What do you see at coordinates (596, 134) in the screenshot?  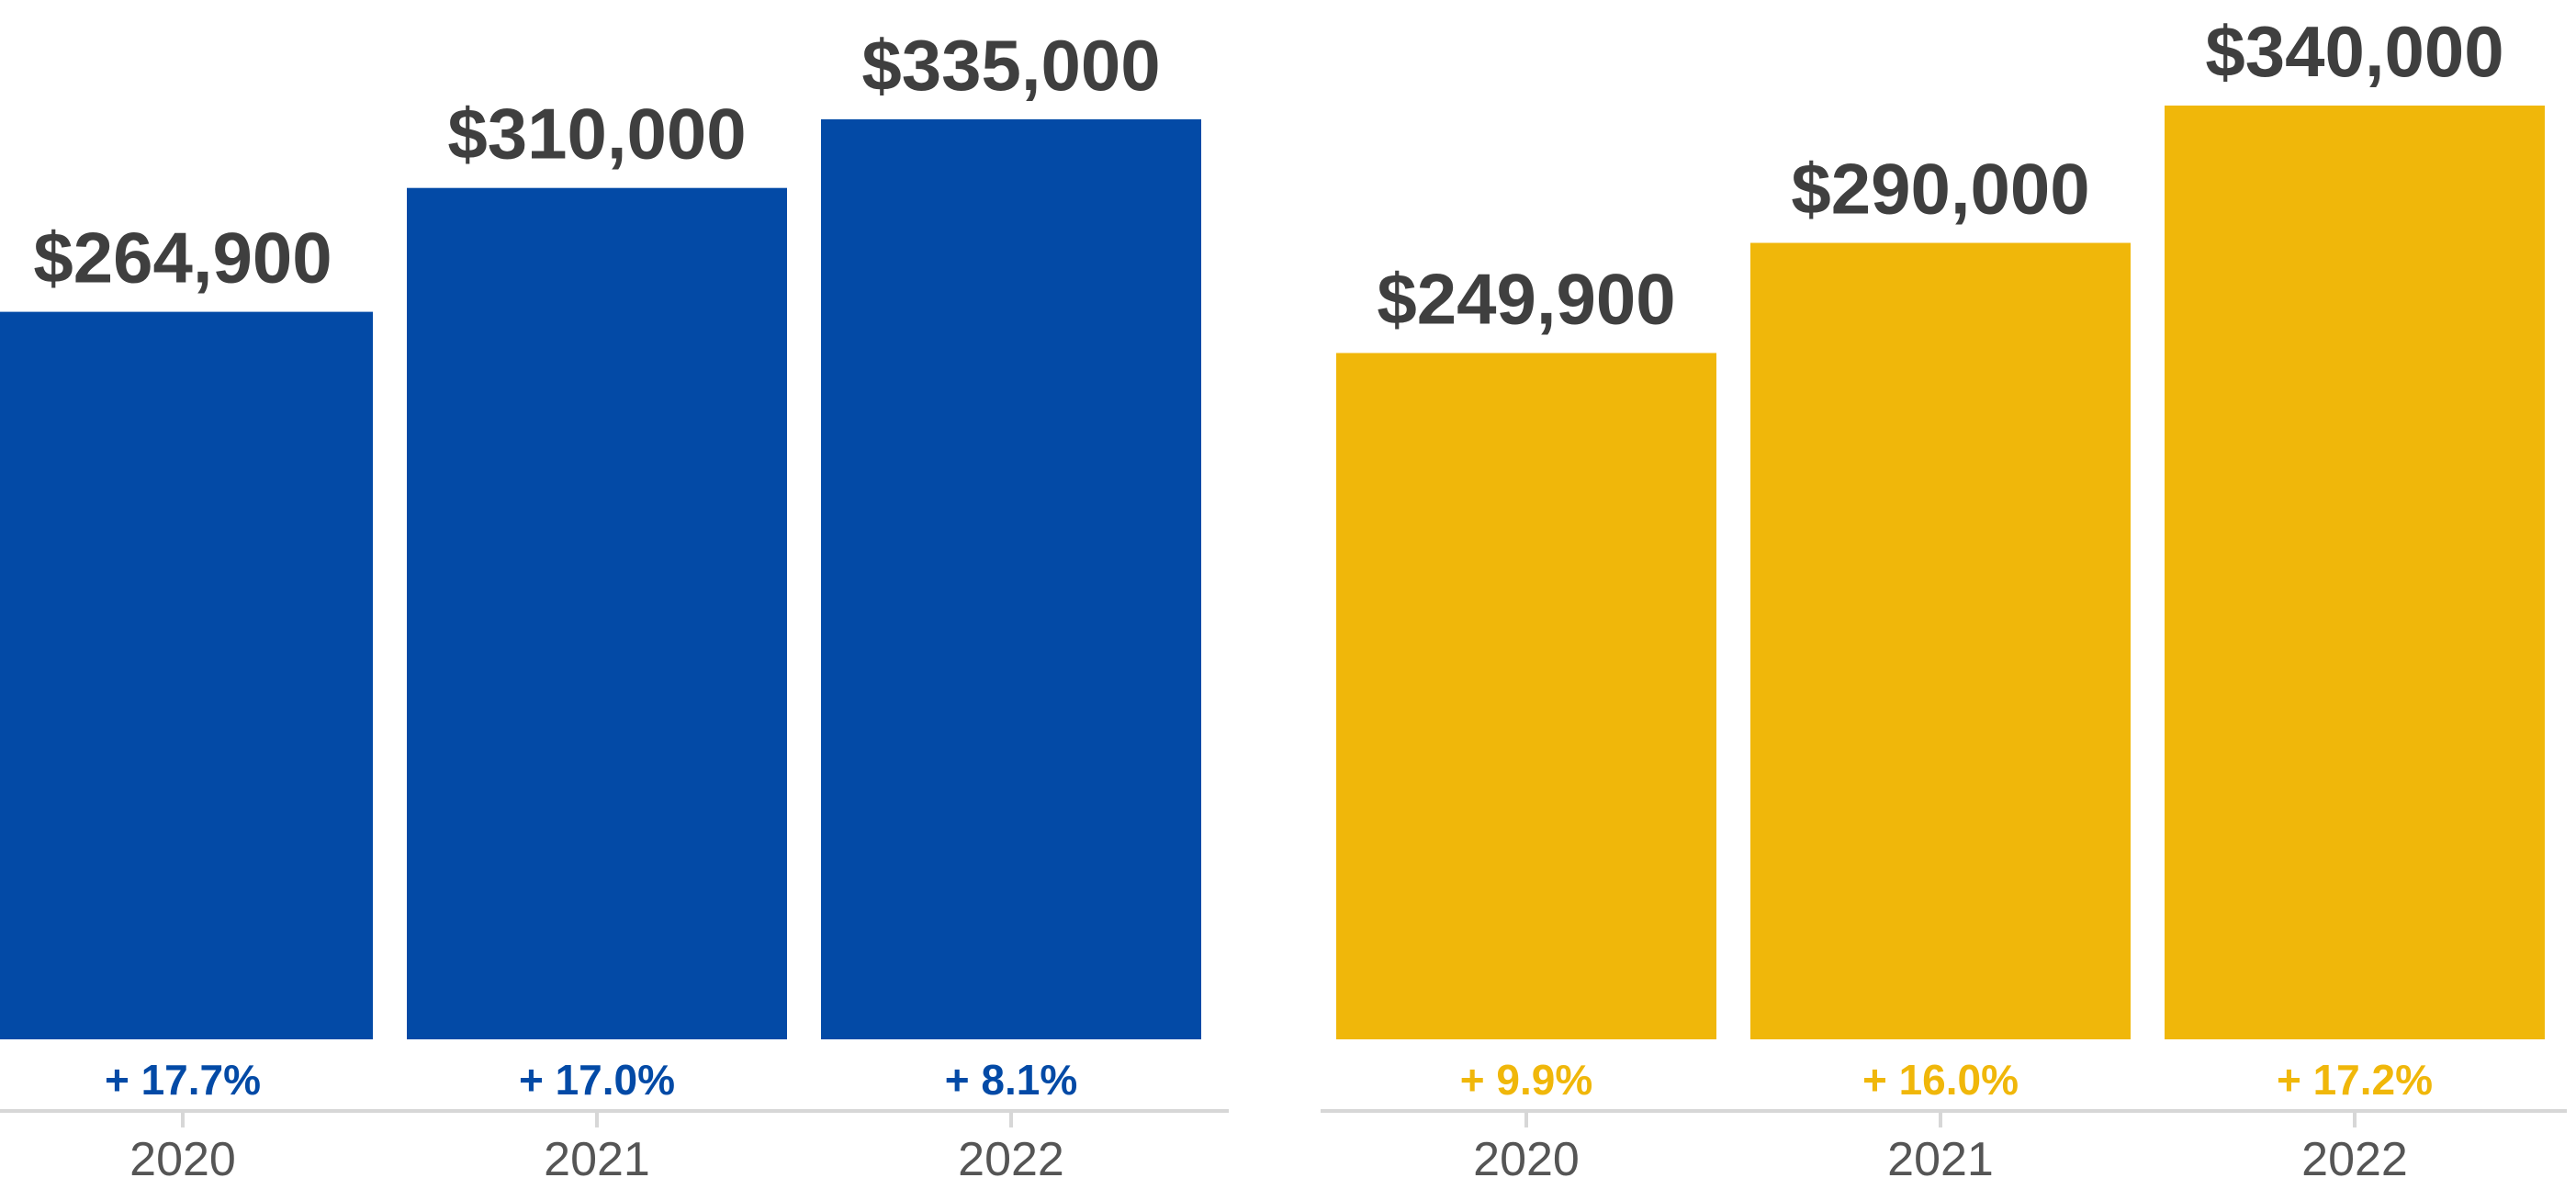 I see `value-label: $310,000` at bounding box center [596, 134].